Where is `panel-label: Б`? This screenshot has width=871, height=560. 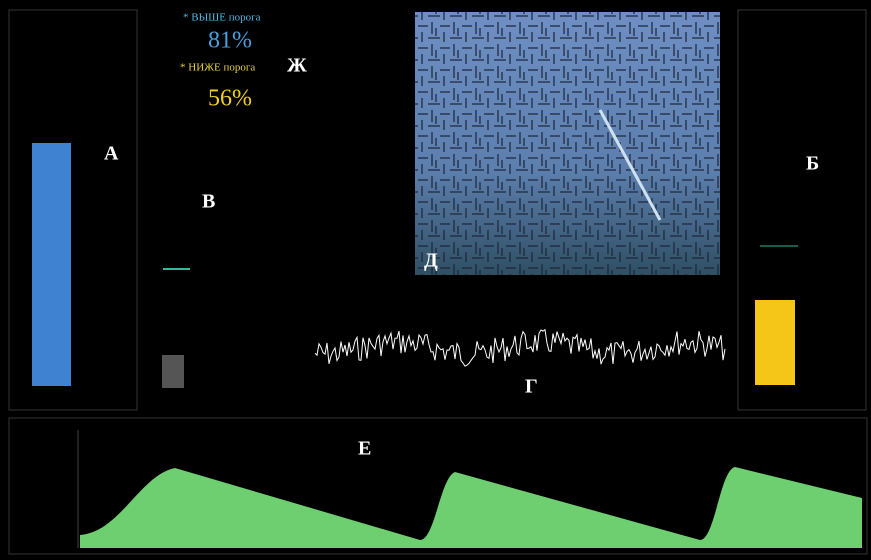 panel-label: Б is located at coordinates (812, 164).